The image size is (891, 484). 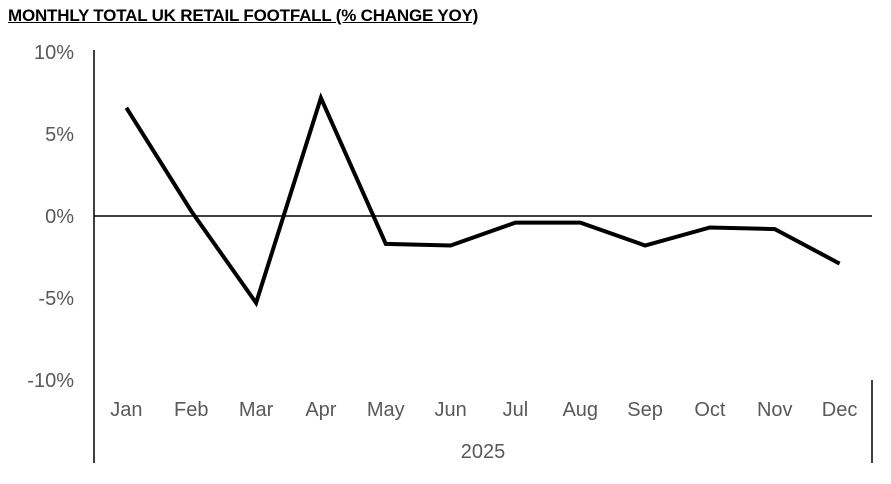 What do you see at coordinates (59, 217) in the screenshot?
I see `y-tick-label: 0%` at bounding box center [59, 217].